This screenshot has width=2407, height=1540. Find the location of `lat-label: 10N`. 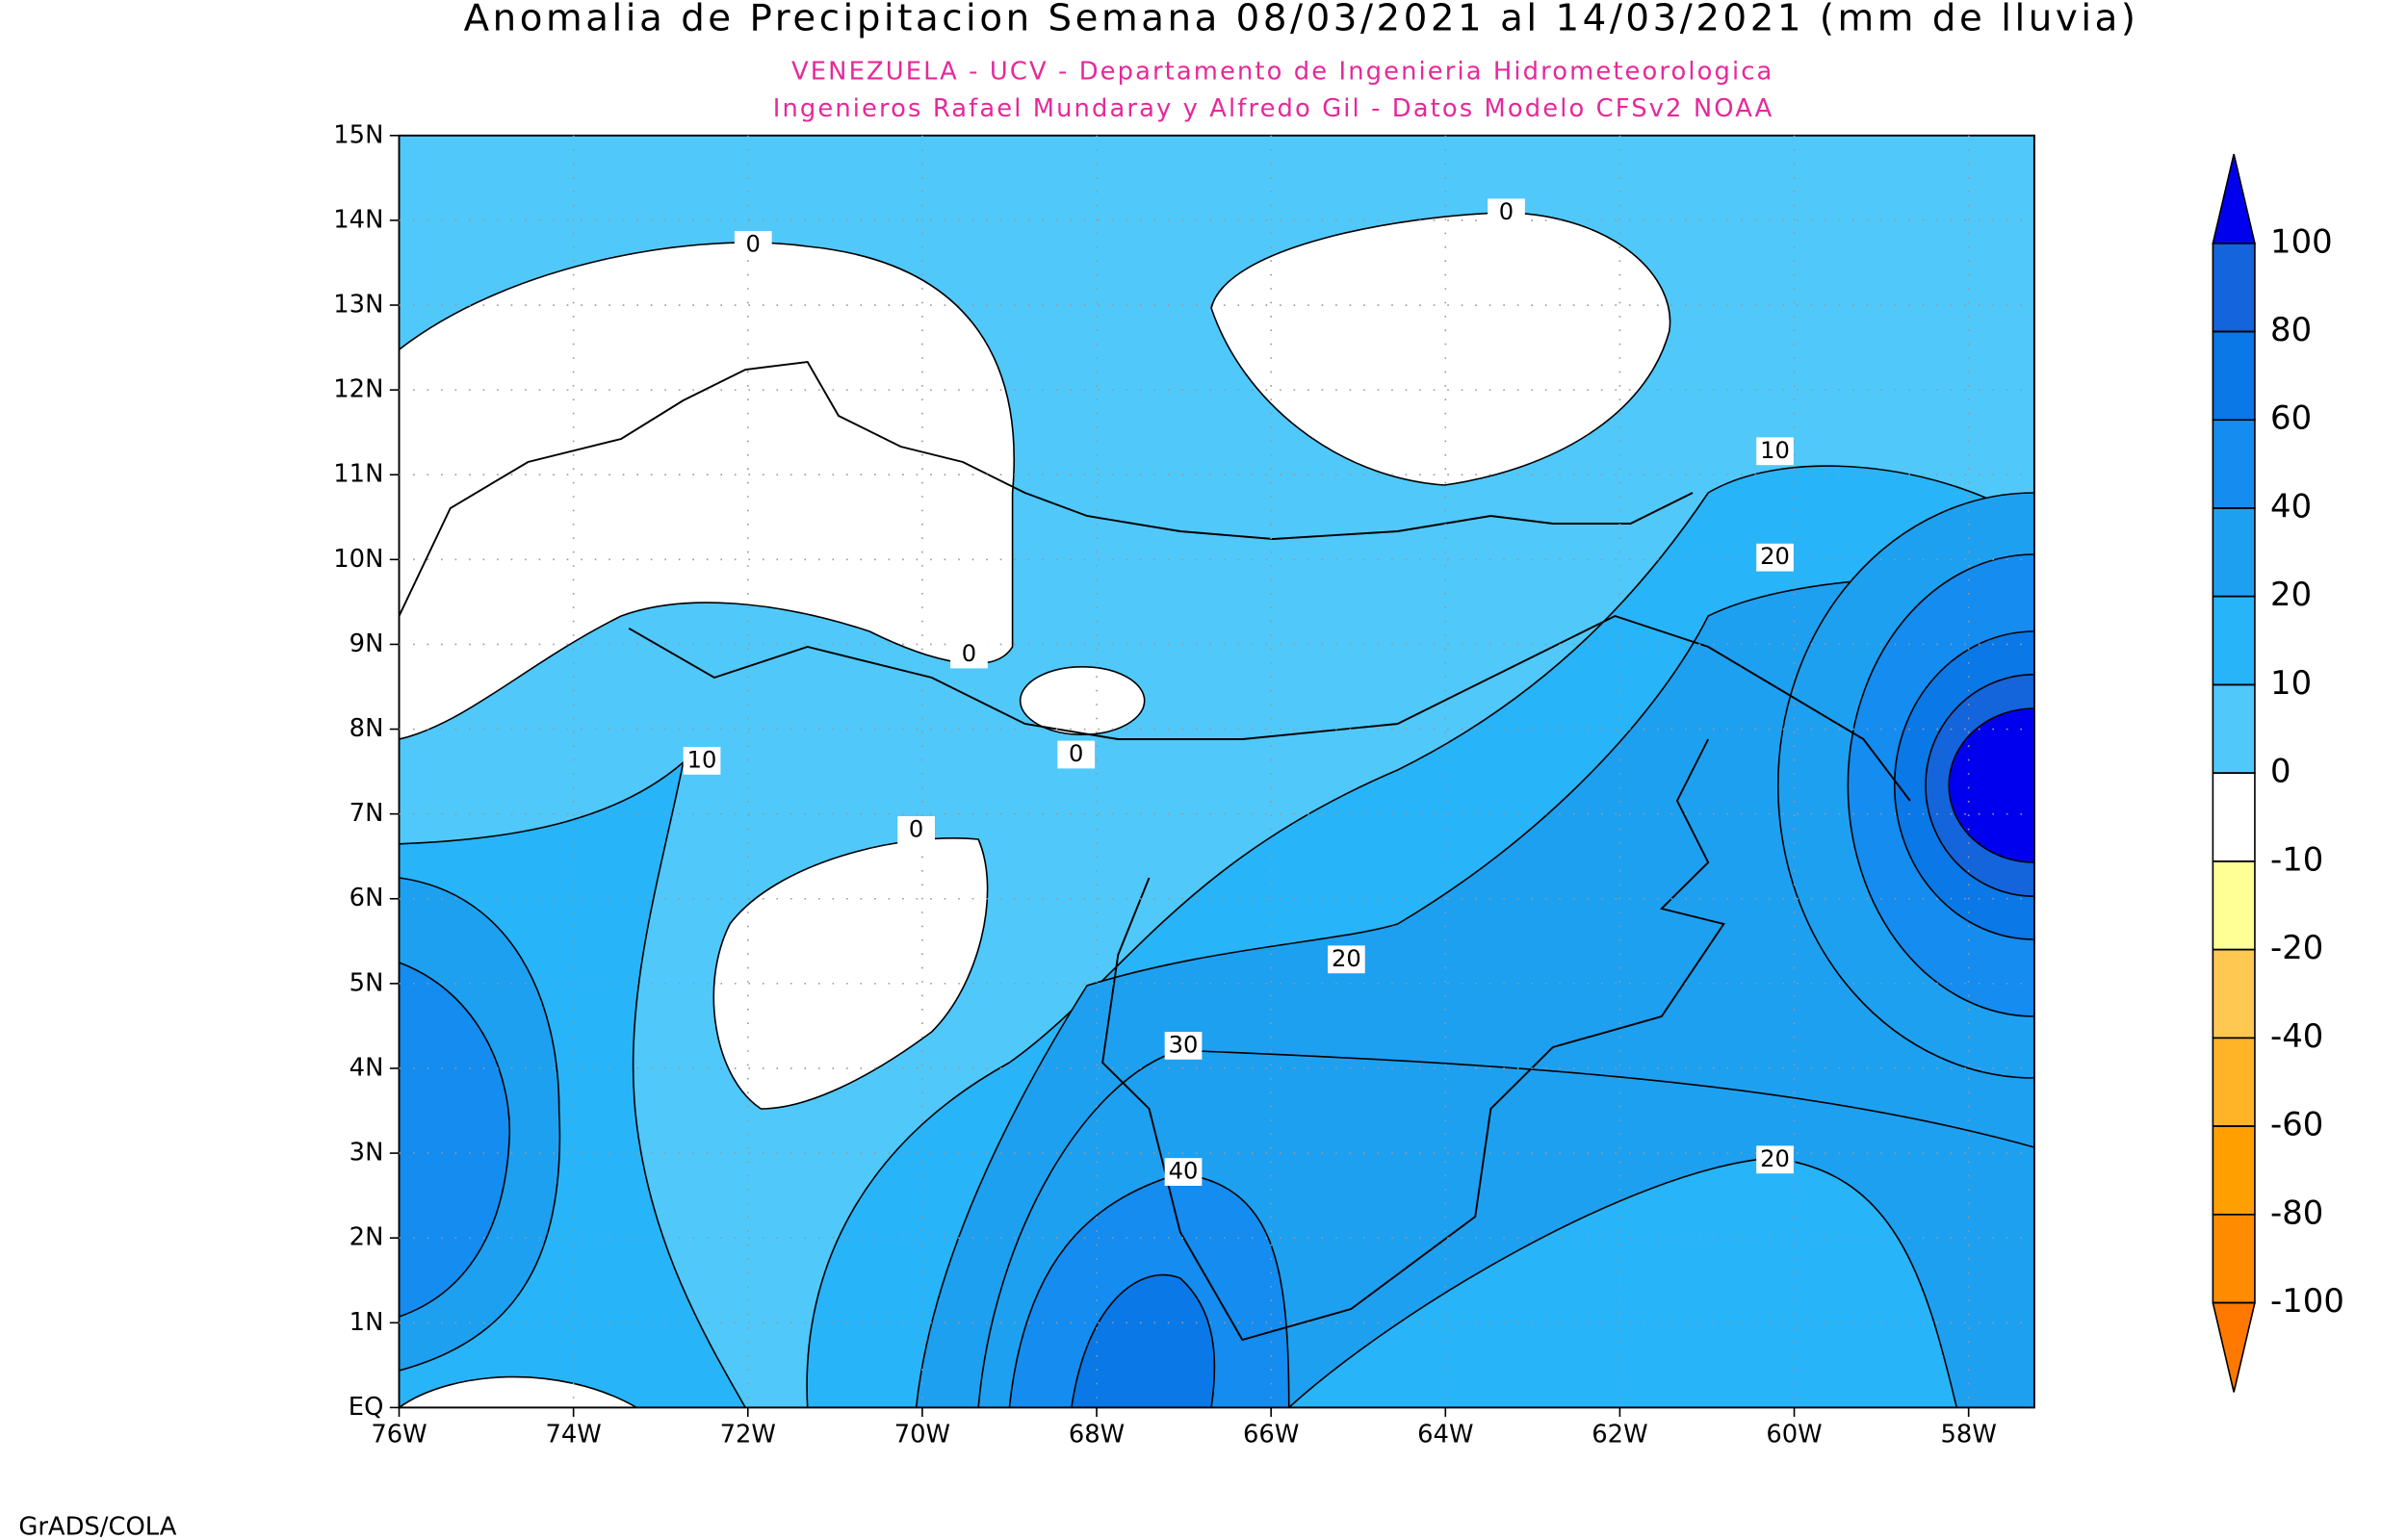

lat-label: 10N is located at coordinates (358, 559).